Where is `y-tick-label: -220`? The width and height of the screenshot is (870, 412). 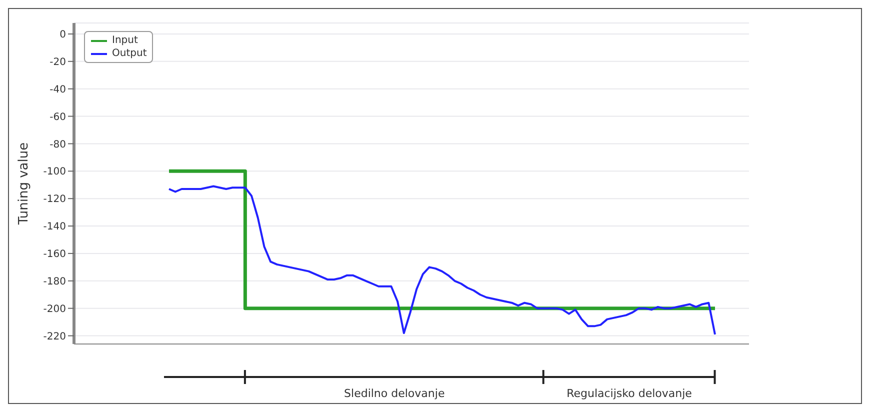
y-tick-label: -220 is located at coordinates (54, 336).